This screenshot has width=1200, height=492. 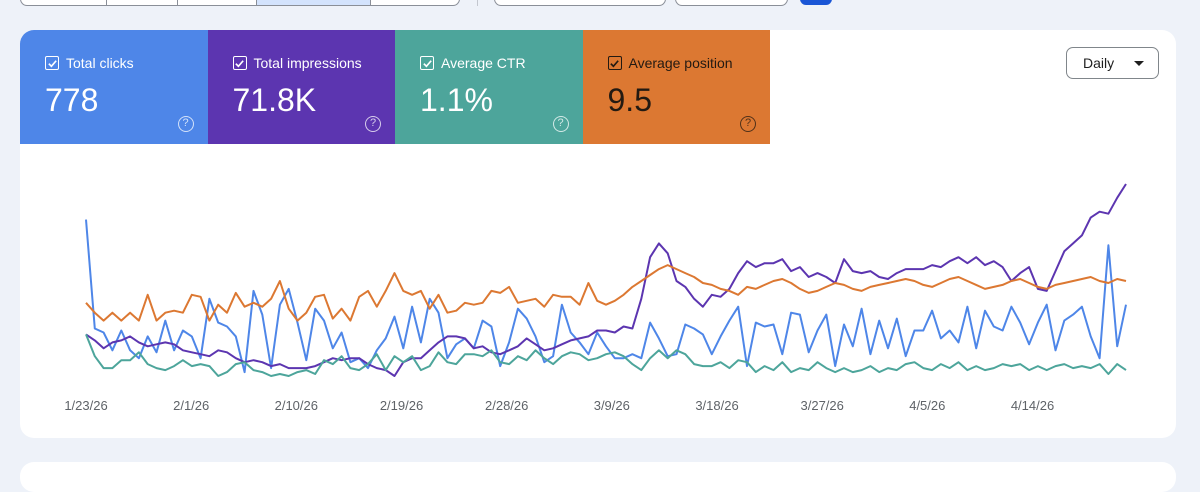 I want to click on filter-segment-selected, so click(x=314, y=2).